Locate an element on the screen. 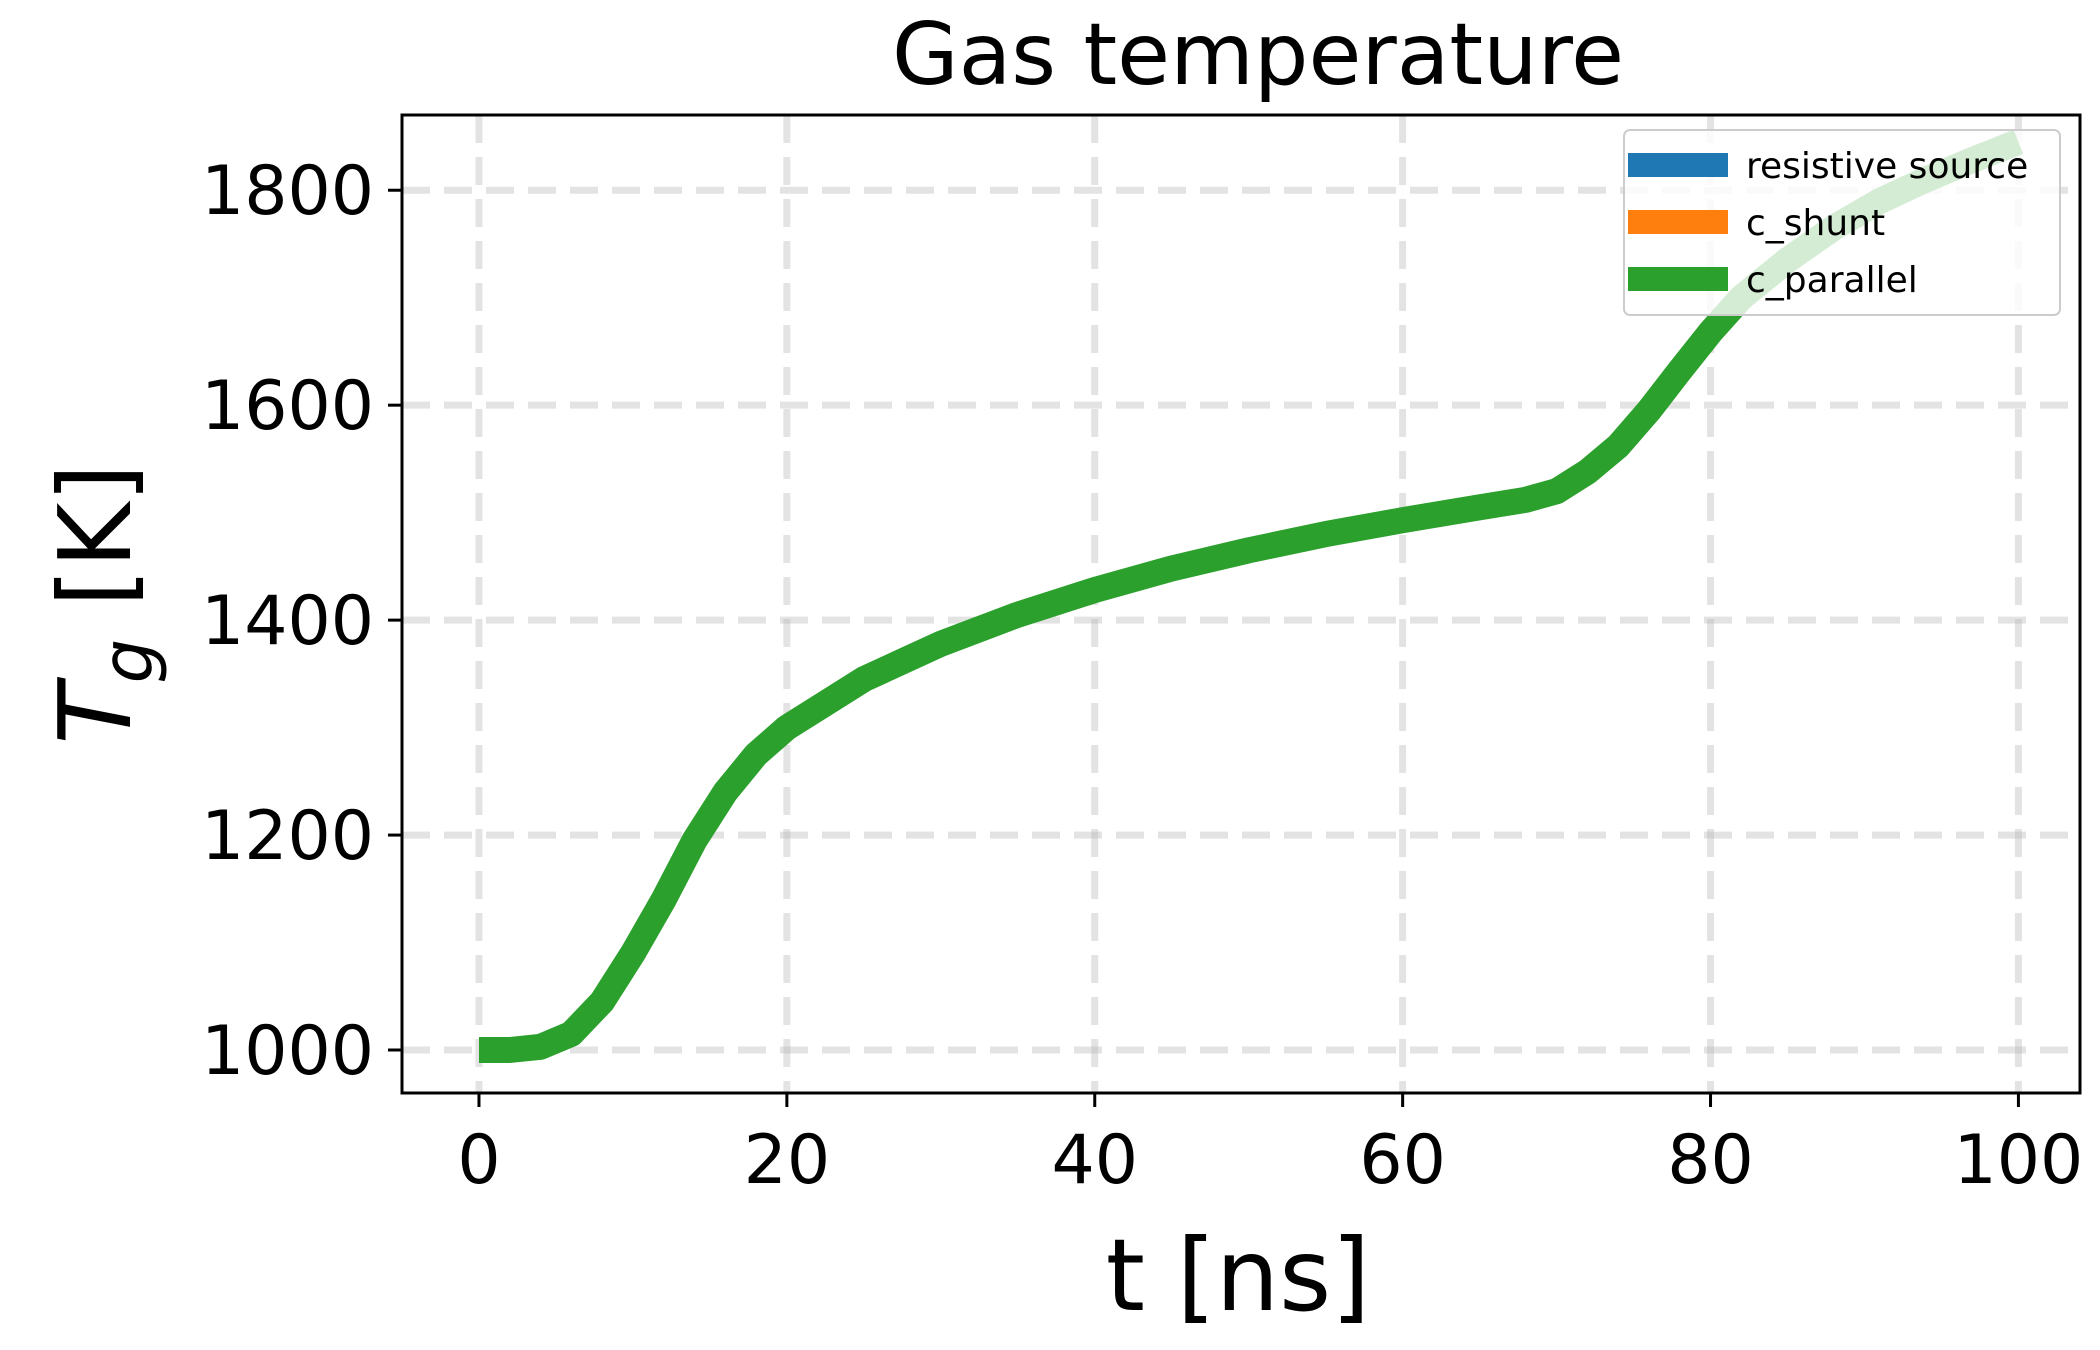  y-axis-label-unit: [K] is located at coordinates (95, 551).